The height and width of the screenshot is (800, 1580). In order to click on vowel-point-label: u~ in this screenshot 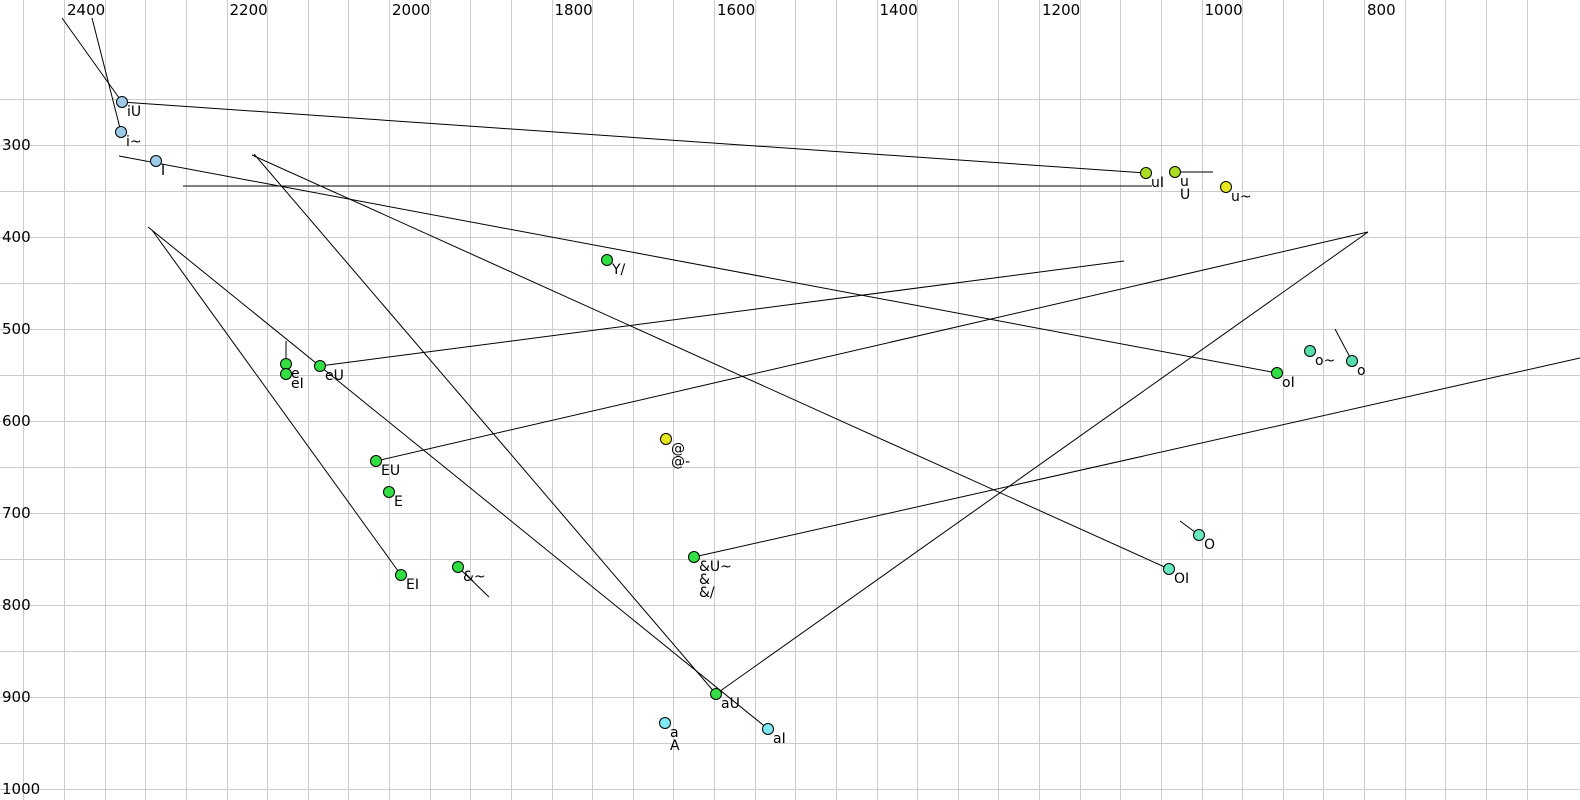, I will do `click(1241, 197)`.